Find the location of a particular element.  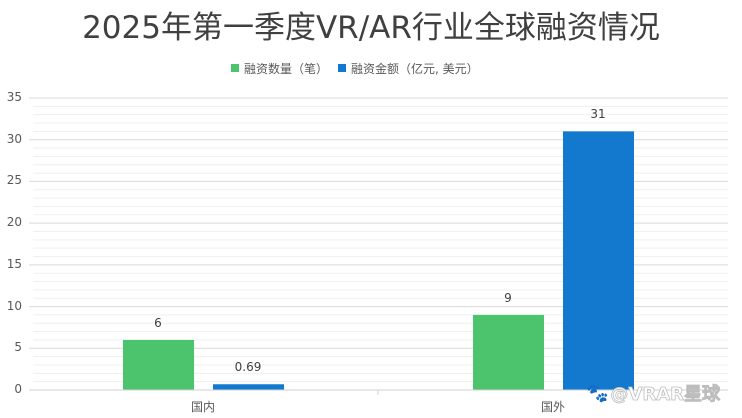

bar-value-label: 9 is located at coordinates (508, 297).